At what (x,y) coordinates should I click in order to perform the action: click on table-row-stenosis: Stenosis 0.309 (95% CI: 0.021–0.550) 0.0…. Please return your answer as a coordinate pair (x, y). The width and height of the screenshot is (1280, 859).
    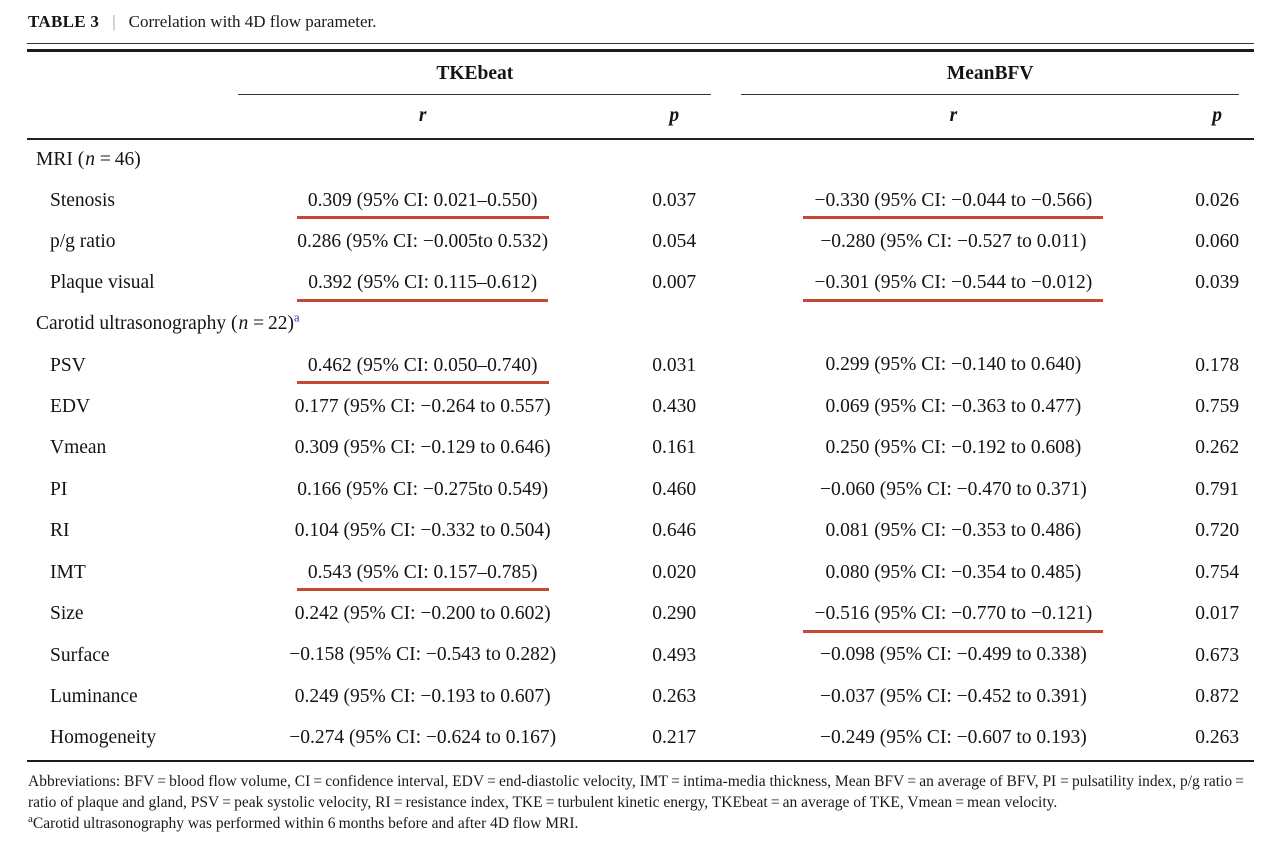
    Looking at the image, I should click on (640, 201).